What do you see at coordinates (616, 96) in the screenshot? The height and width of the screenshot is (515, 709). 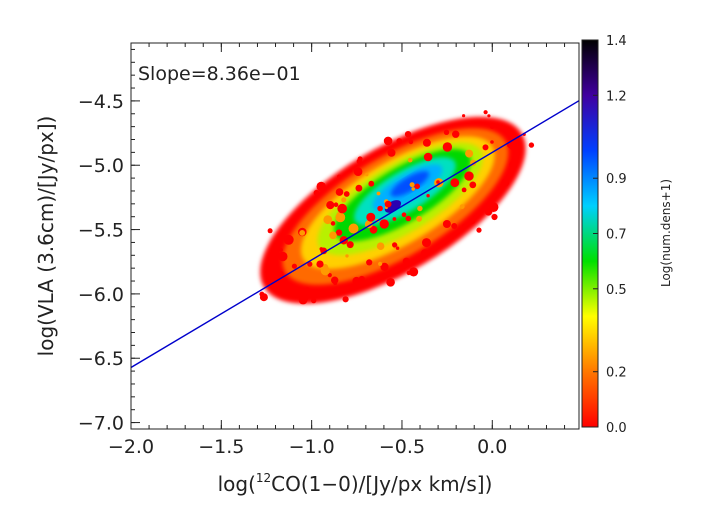 I see `colorbar-tick-label: 1.2` at bounding box center [616, 96].